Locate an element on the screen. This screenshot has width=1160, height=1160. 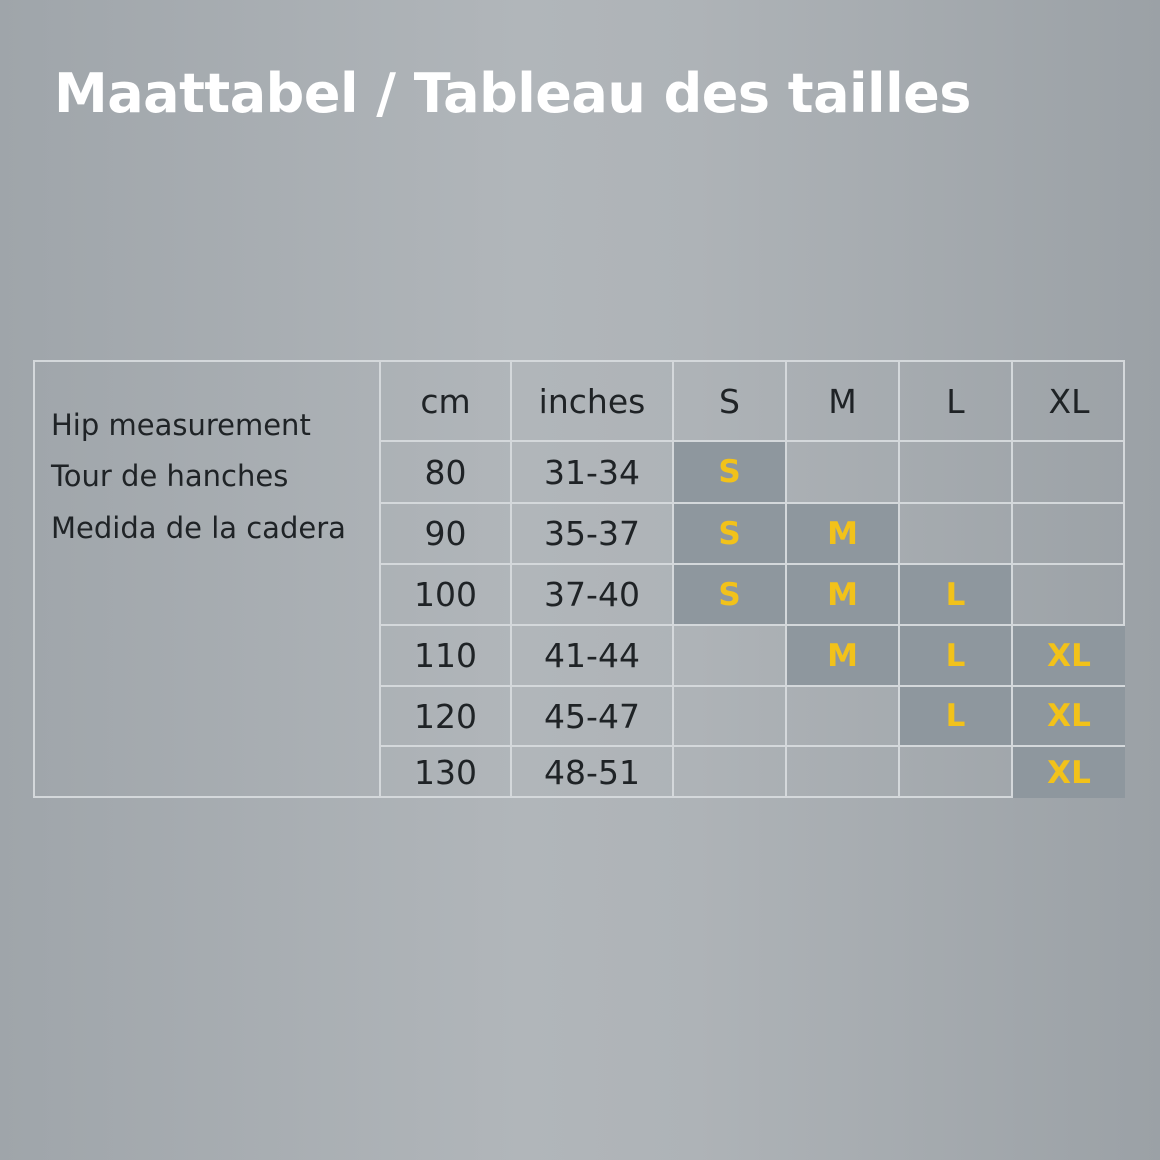
cell-text: 35-37 is located at coordinates (592, 533).